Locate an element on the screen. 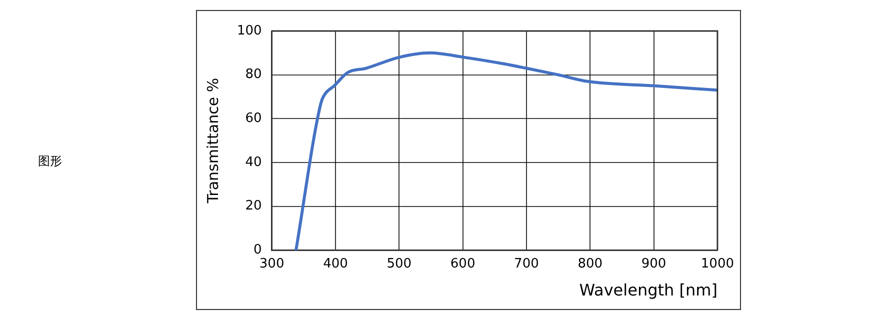 This screenshot has height=320, width=884. x-tick-label: 300 is located at coordinates (271, 264).